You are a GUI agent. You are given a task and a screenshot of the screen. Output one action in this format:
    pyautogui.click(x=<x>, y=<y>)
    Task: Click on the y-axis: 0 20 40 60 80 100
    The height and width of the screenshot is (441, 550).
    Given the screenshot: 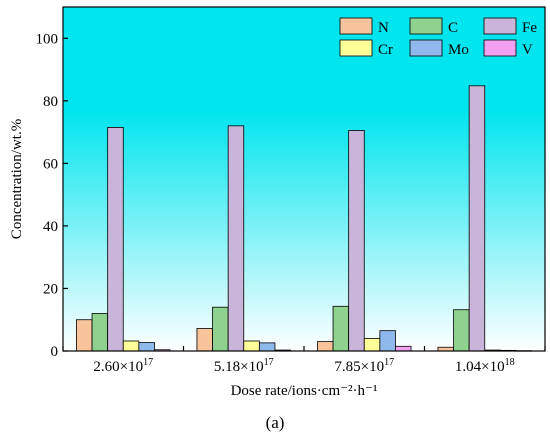 What is the action you would take?
    pyautogui.click(x=52, y=195)
    